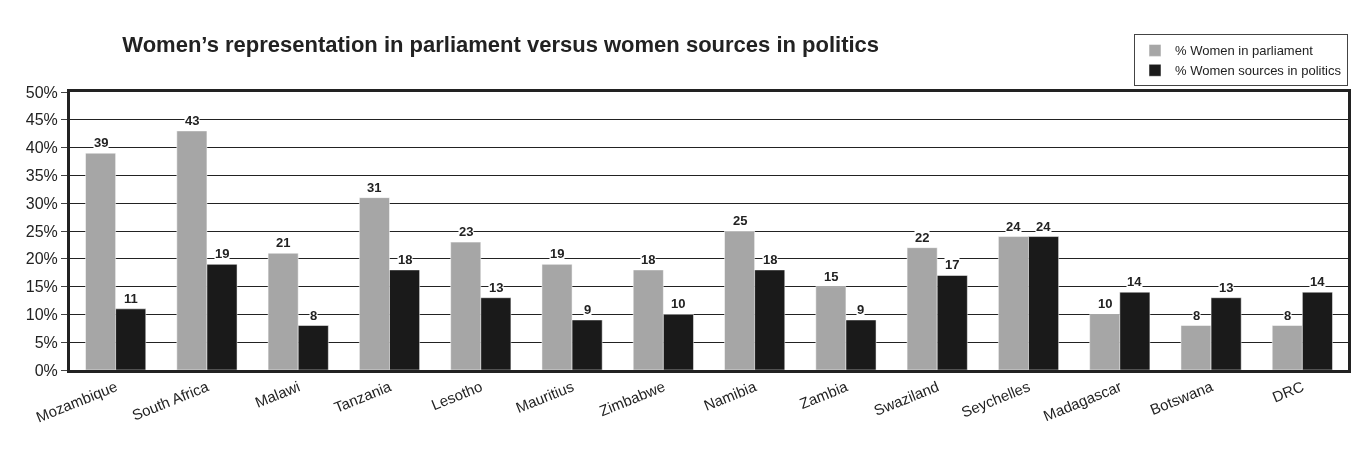 The width and height of the screenshot is (1359, 455). Describe the element at coordinates (283, 242) in the screenshot. I see `data-label: 21` at that location.